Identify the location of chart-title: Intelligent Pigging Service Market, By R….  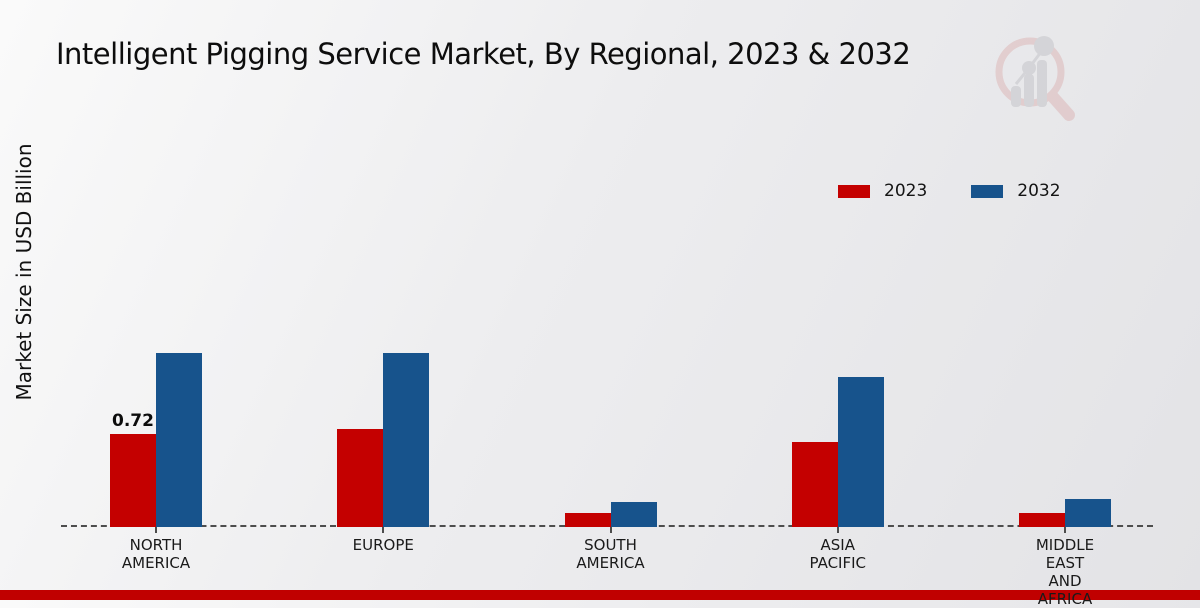
(483, 54).